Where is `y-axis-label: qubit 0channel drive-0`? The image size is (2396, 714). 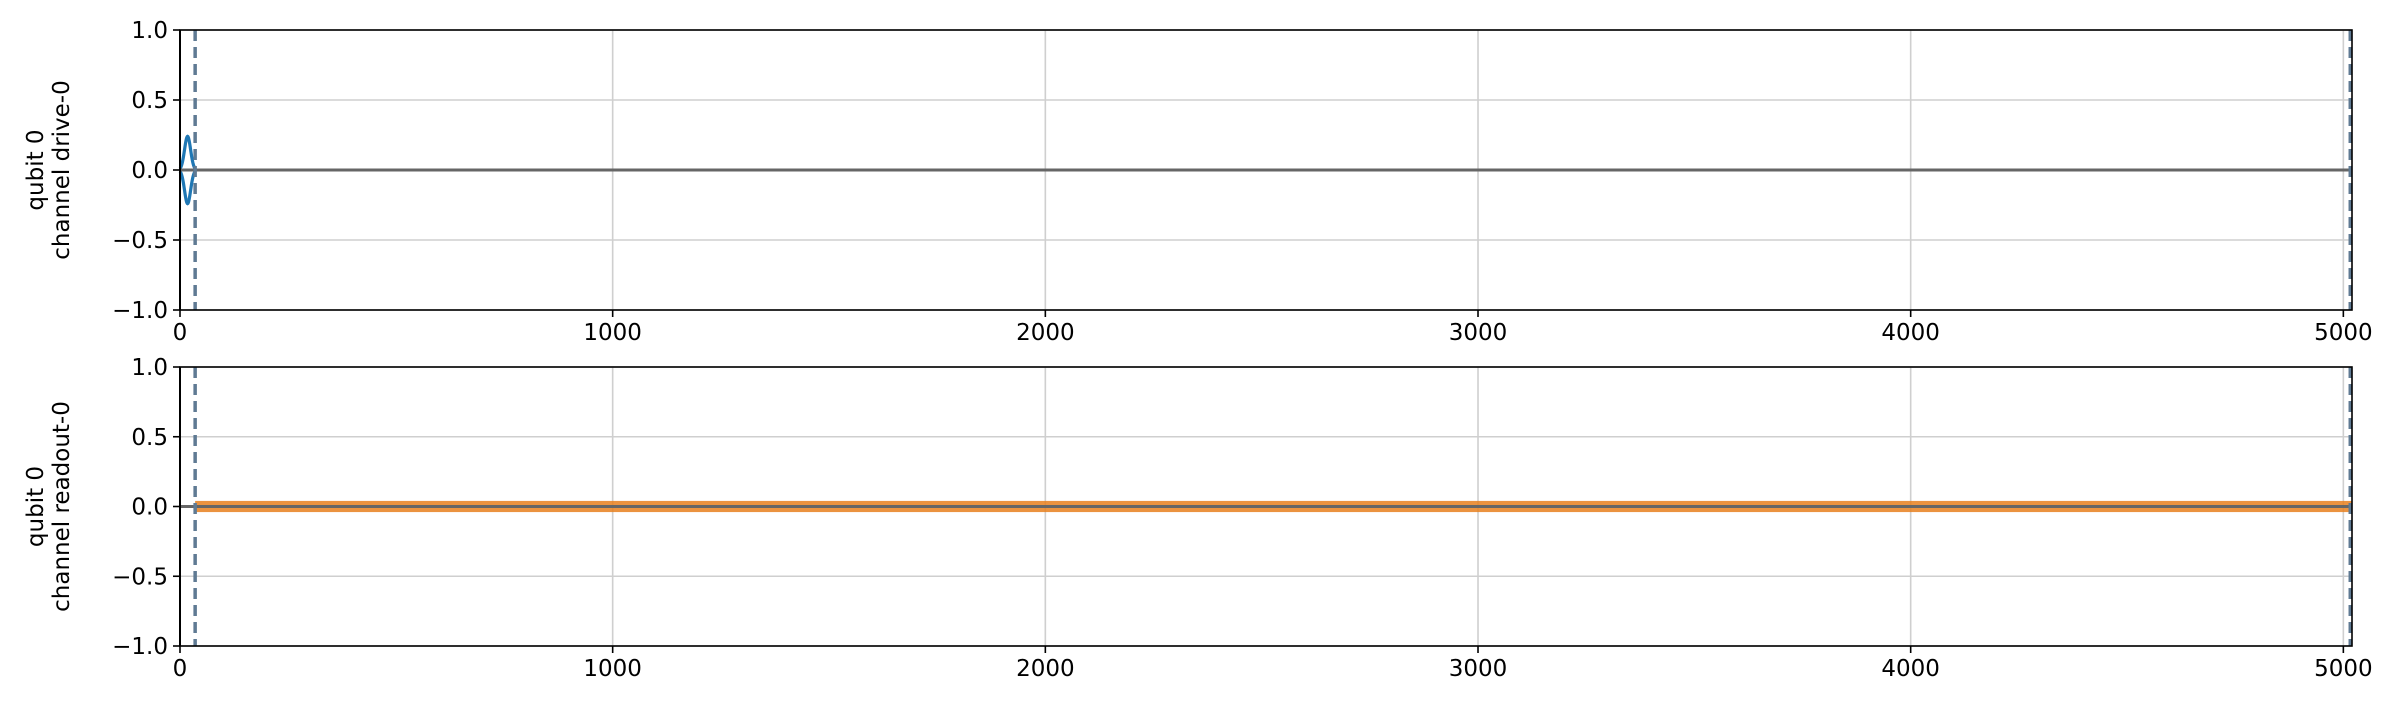 y-axis-label: qubit 0channel drive-0 is located at coordinates (49, 169).